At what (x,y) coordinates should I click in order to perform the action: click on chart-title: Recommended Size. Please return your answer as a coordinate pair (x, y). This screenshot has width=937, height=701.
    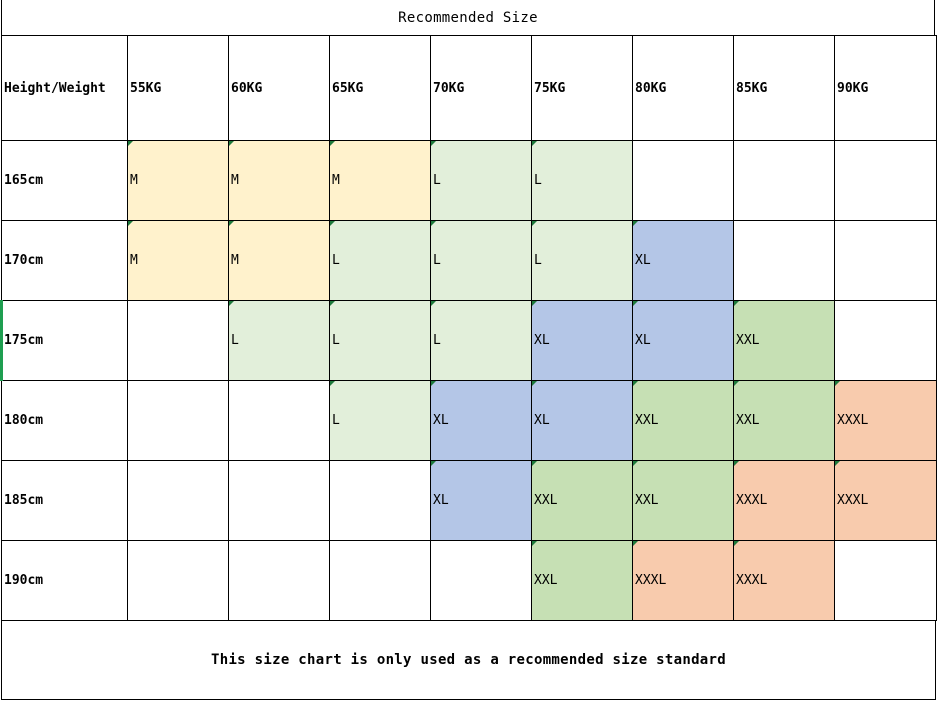
    Looking at the image, I should click on (468, 17).